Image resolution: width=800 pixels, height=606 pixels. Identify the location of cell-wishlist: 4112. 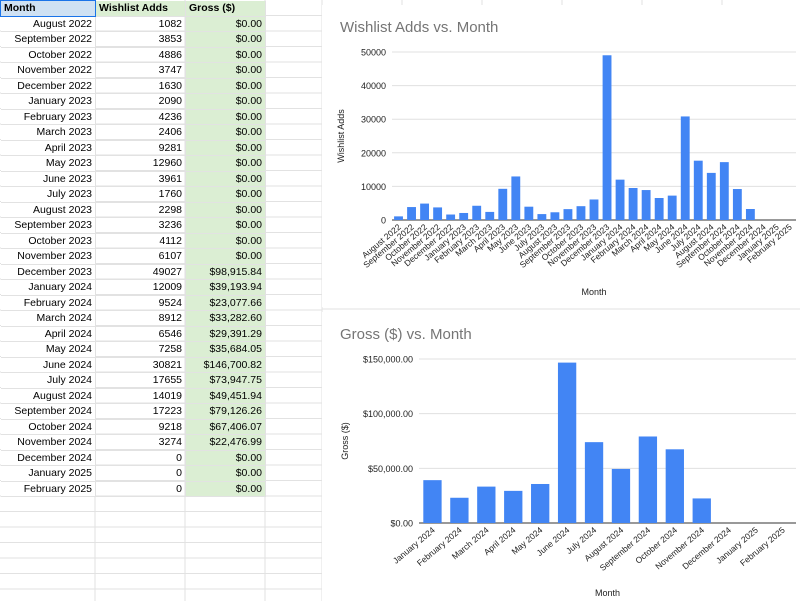
(140, 241).